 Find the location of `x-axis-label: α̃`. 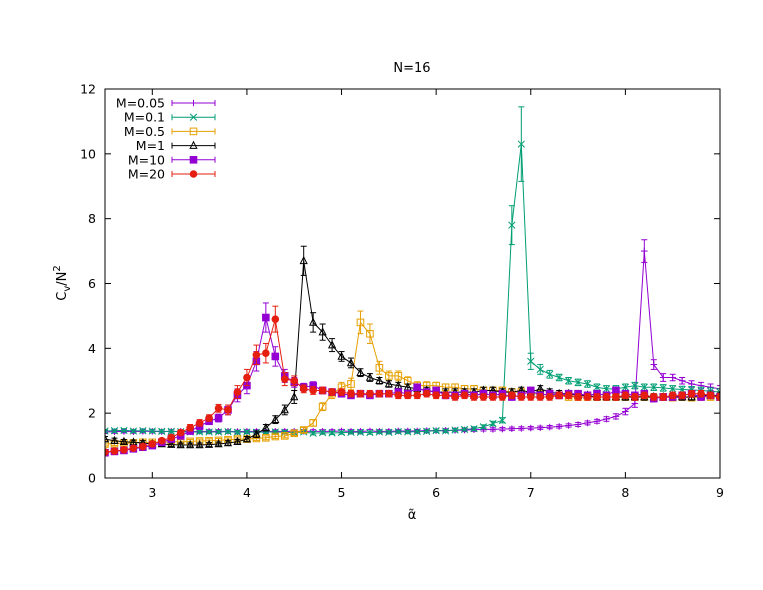

x-axis-label: α̃ is located at coordinates (412, 515).